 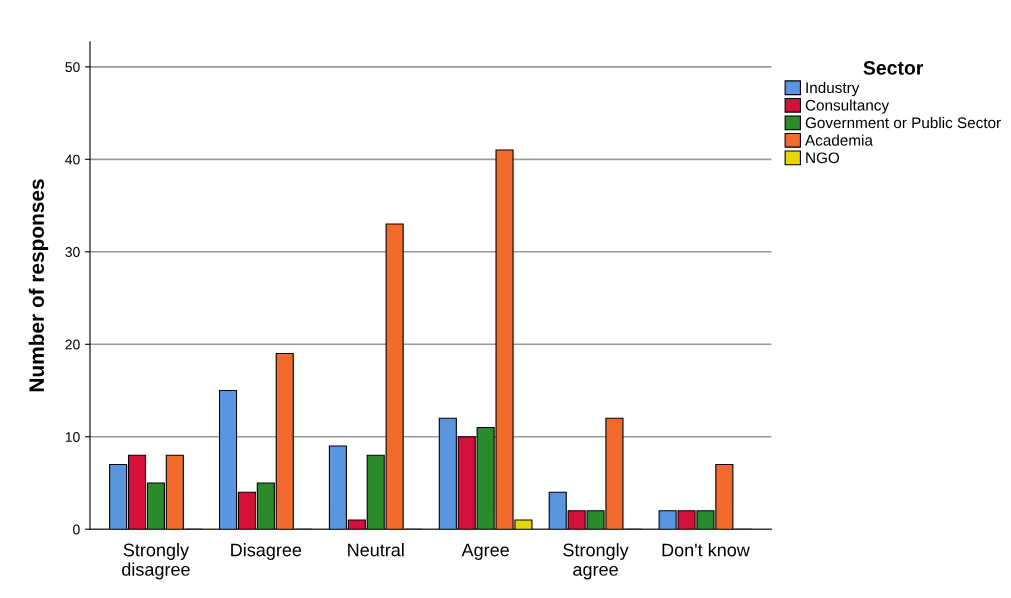 What do you see at coordinates (839, 140) in the screenshot?
I see `legend-label: Academia` at bounding box center [839, 140].